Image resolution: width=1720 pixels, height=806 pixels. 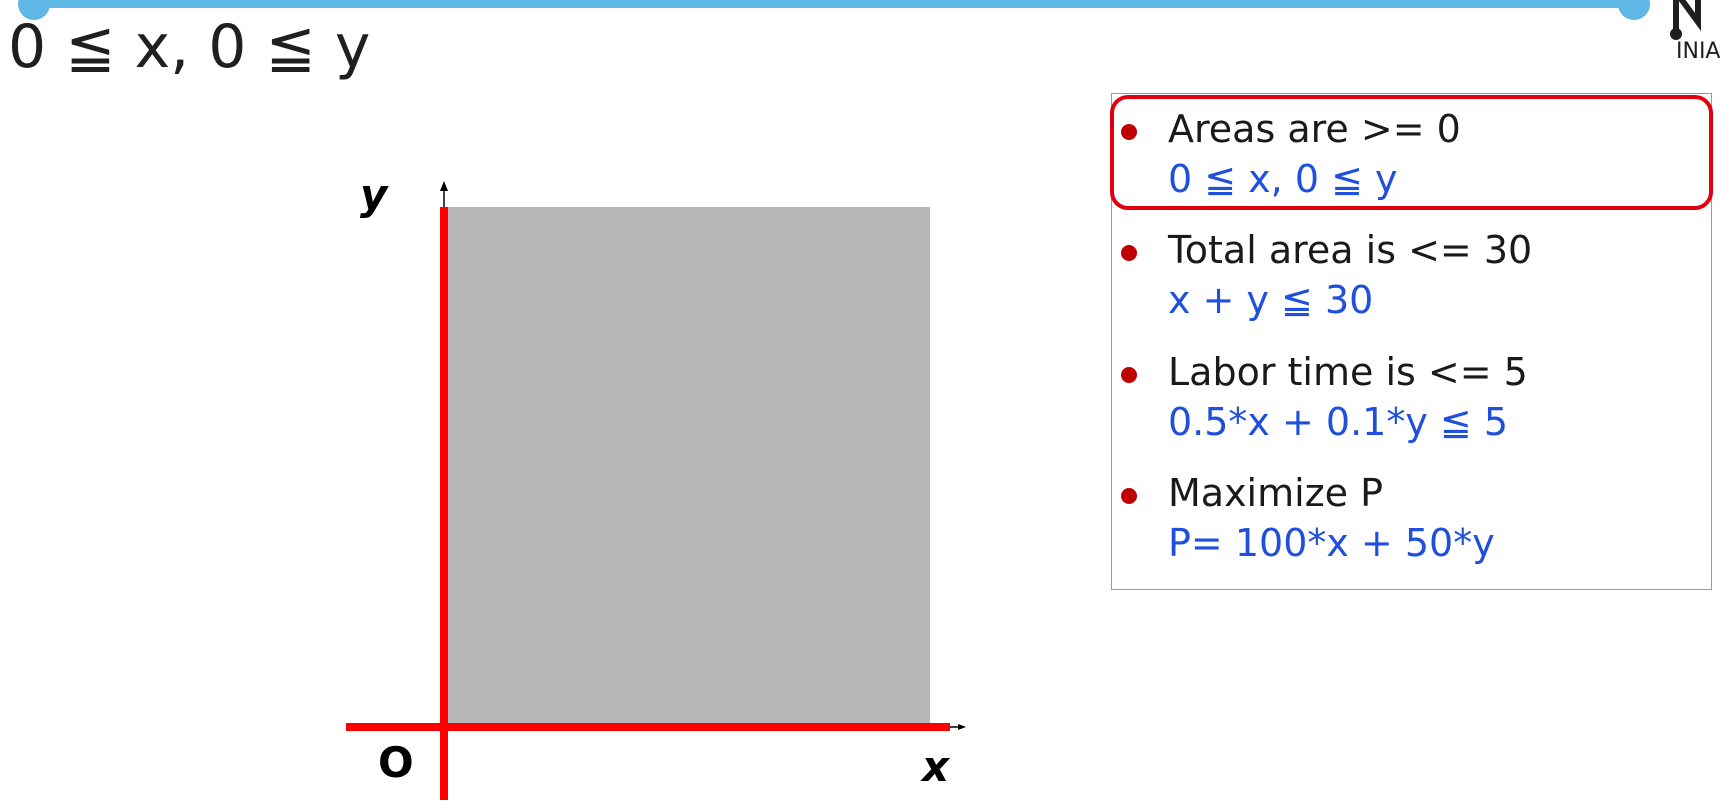 I want to click on logo: INIA, so click(x=1694, y=35).